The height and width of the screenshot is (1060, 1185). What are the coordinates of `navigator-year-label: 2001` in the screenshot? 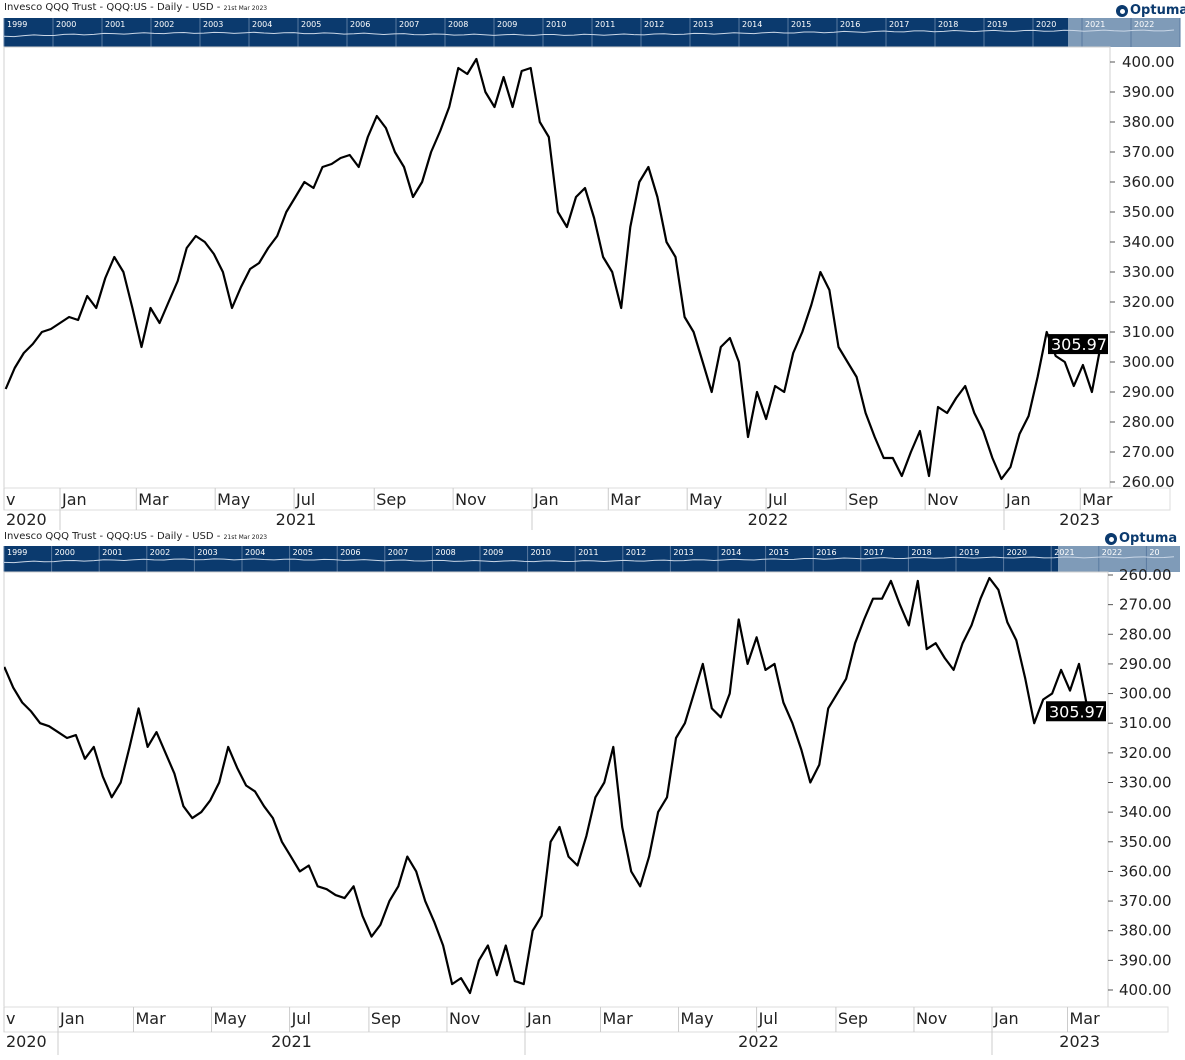 It's located at (115, 24).